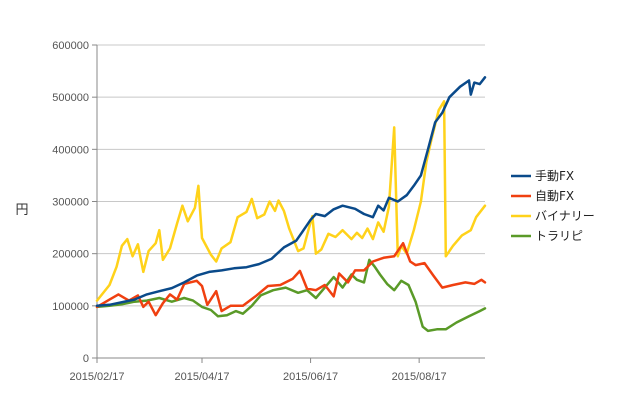  I want to click on x-tick-label: 2015/02/17, so click(96, 377).